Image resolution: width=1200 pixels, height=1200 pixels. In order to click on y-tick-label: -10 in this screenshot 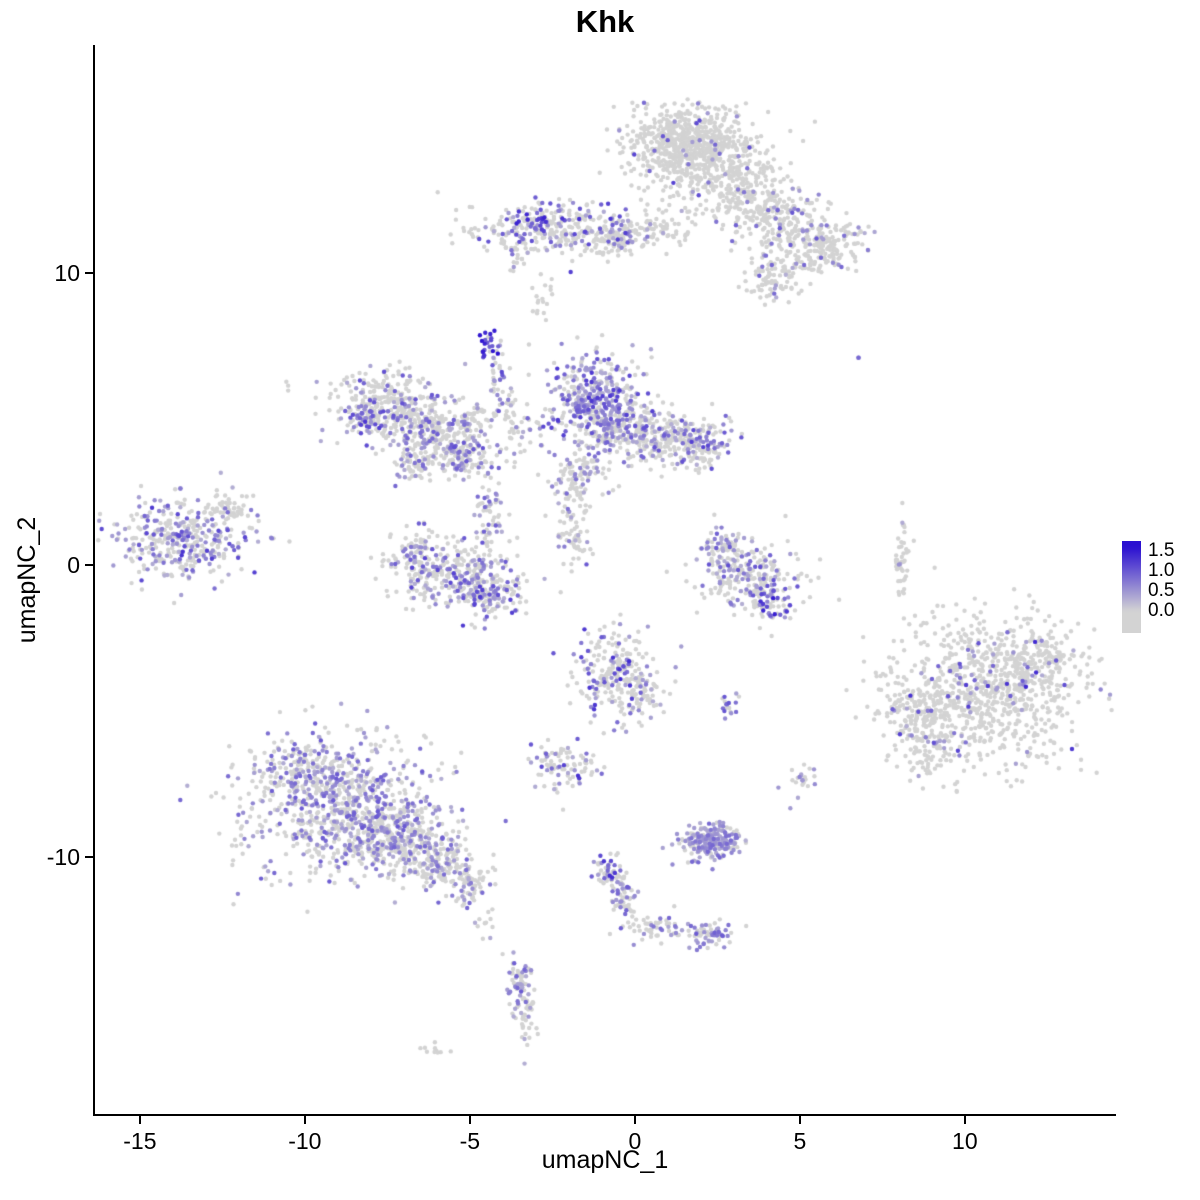, I will do `click(63, 856)`.